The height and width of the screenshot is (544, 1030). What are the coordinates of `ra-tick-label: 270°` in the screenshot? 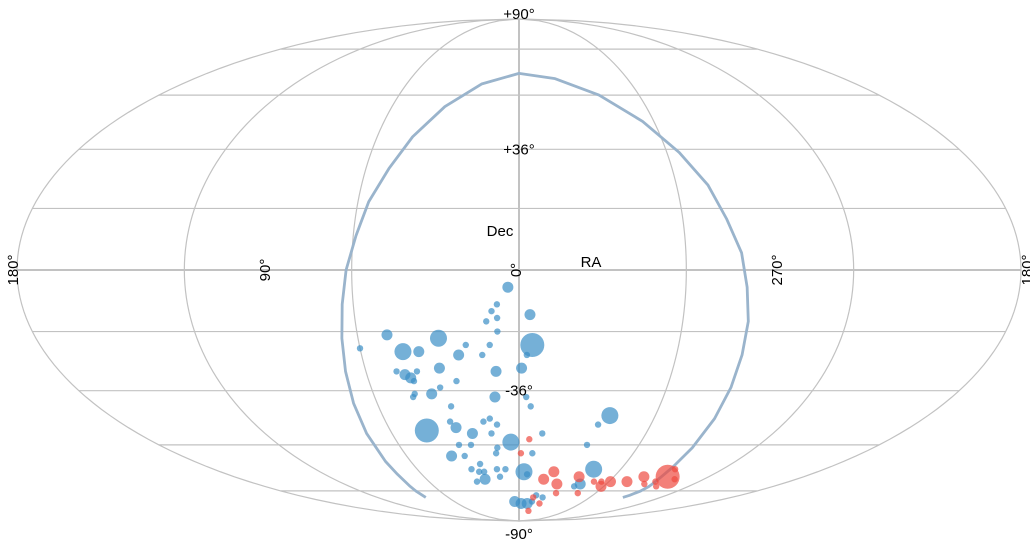 It's located at (777, 269).